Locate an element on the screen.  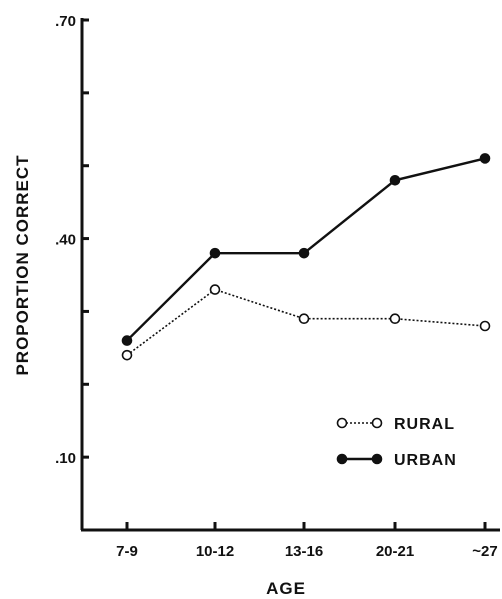
legend-marker-left-urban is located at coordinates (342, 459).